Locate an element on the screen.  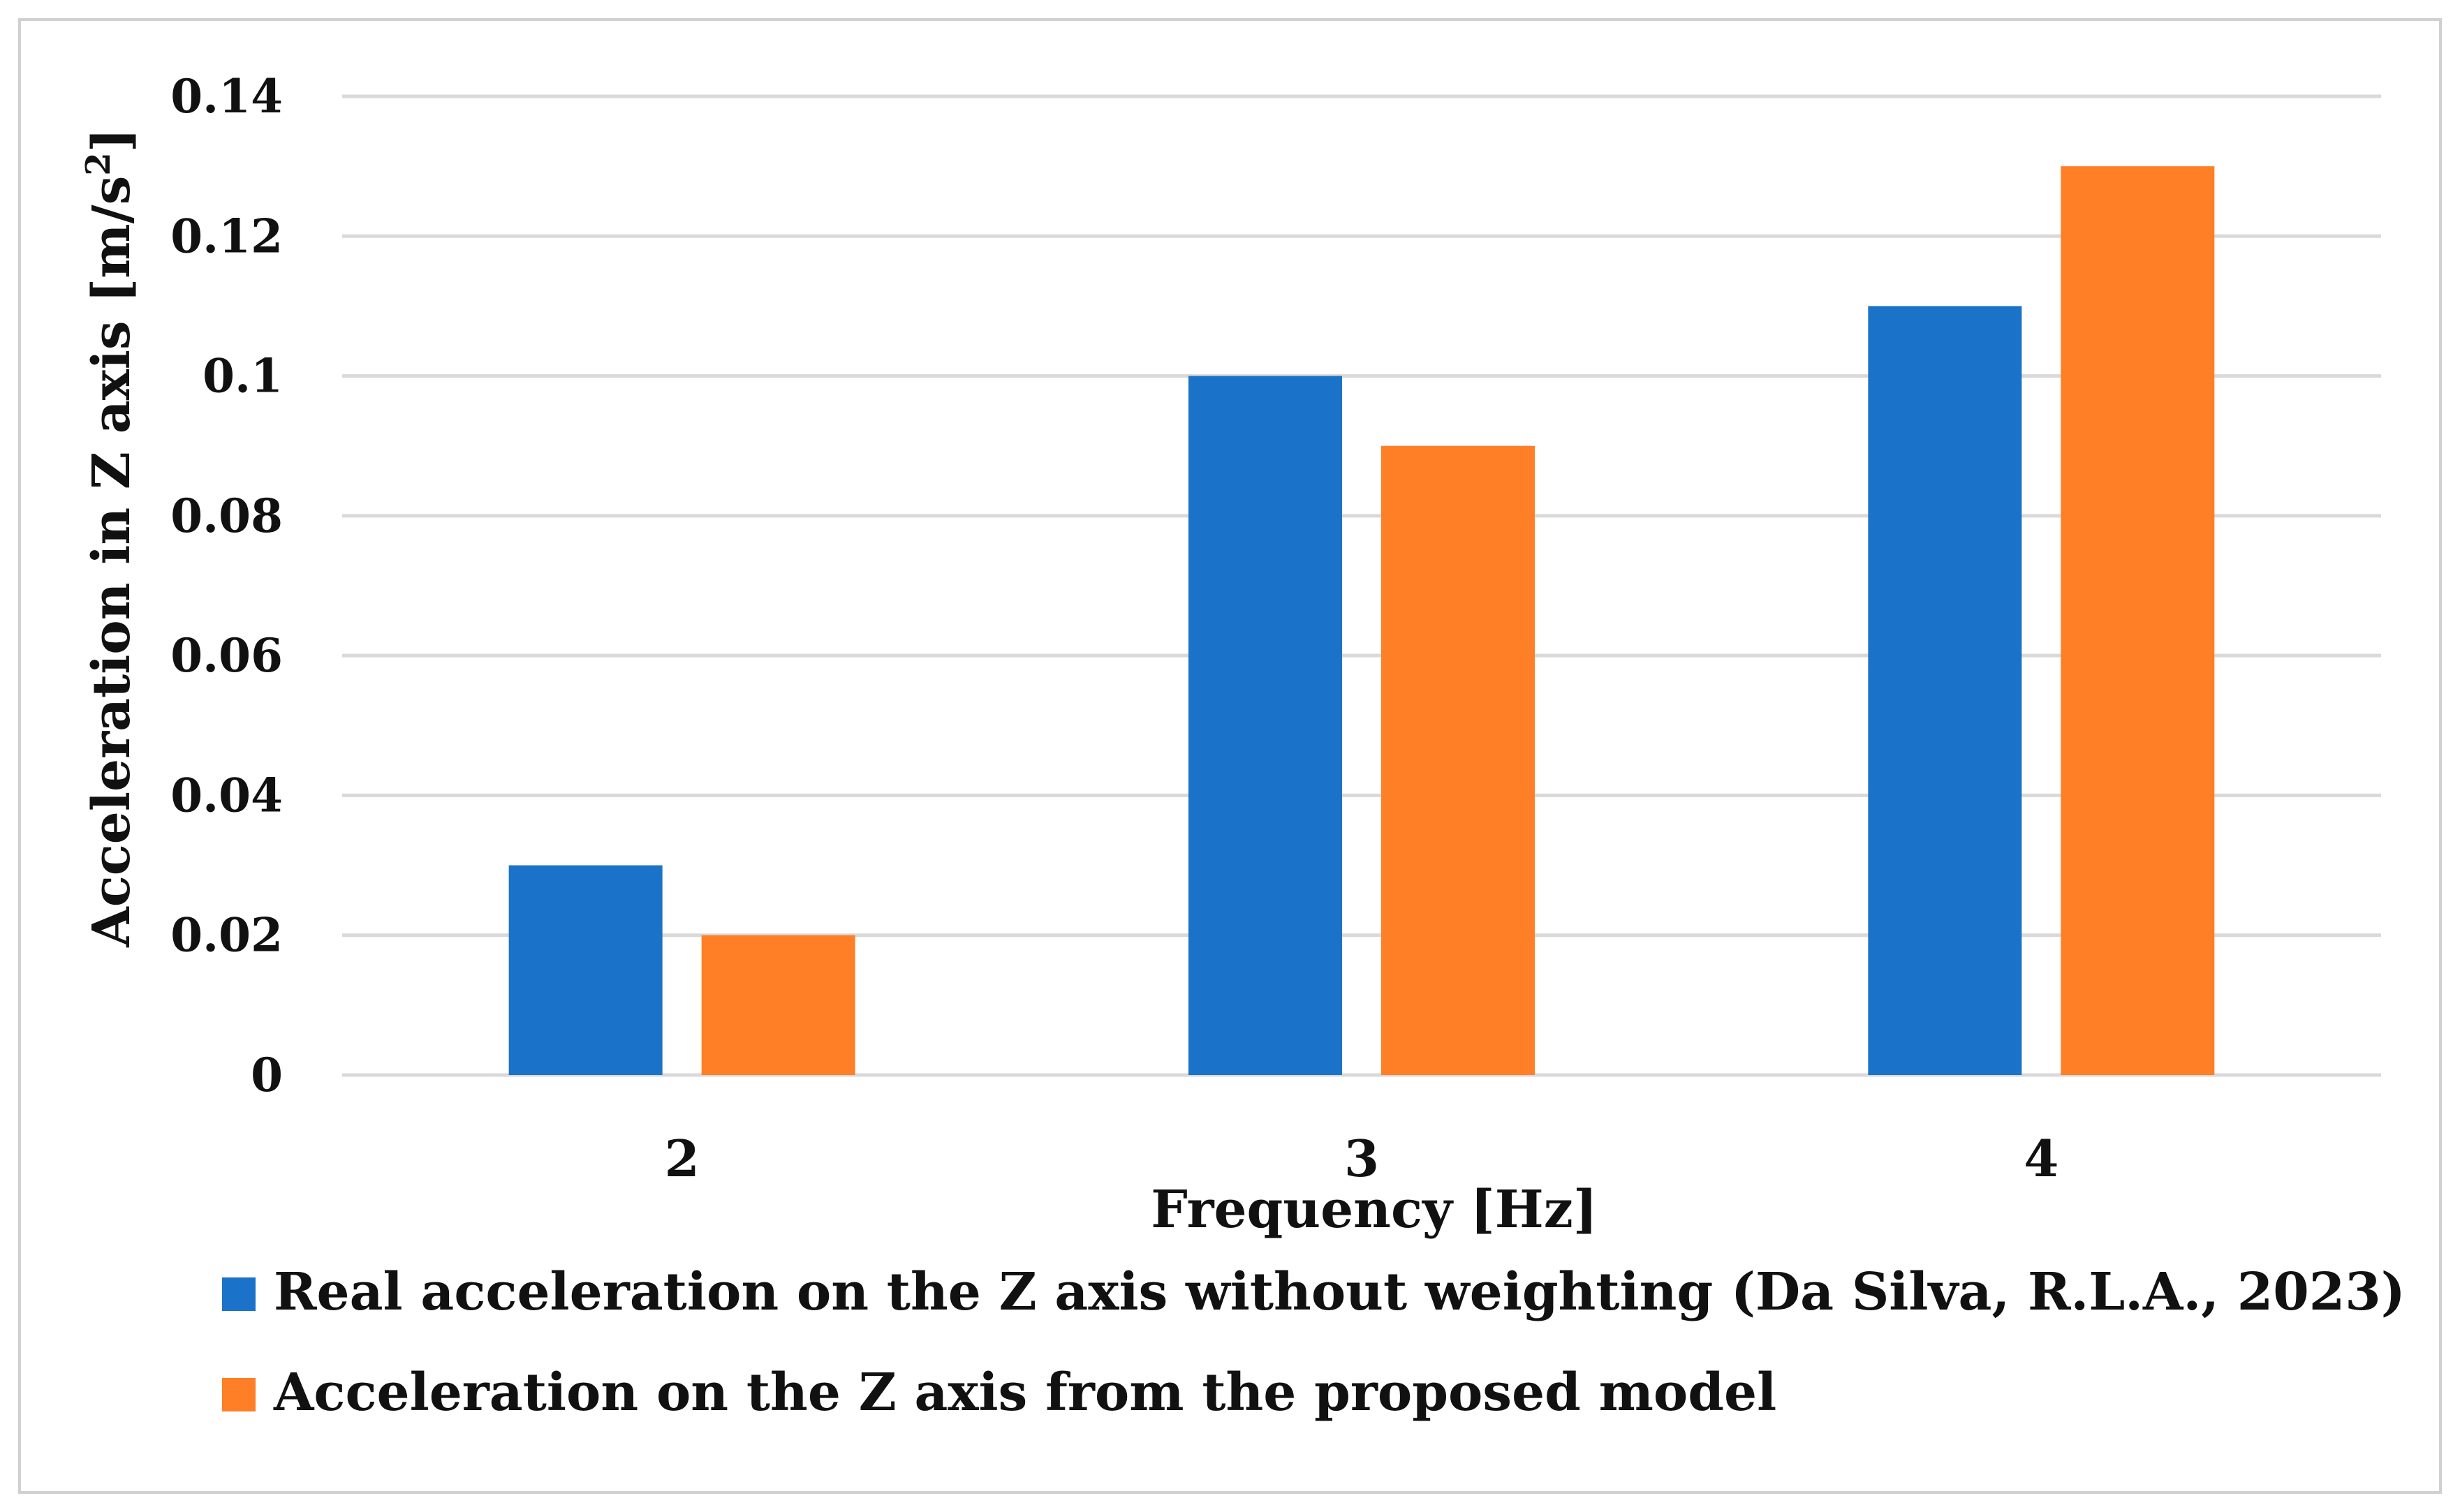
y-tick-label: 0.1 is located at coordinates (243, 376).